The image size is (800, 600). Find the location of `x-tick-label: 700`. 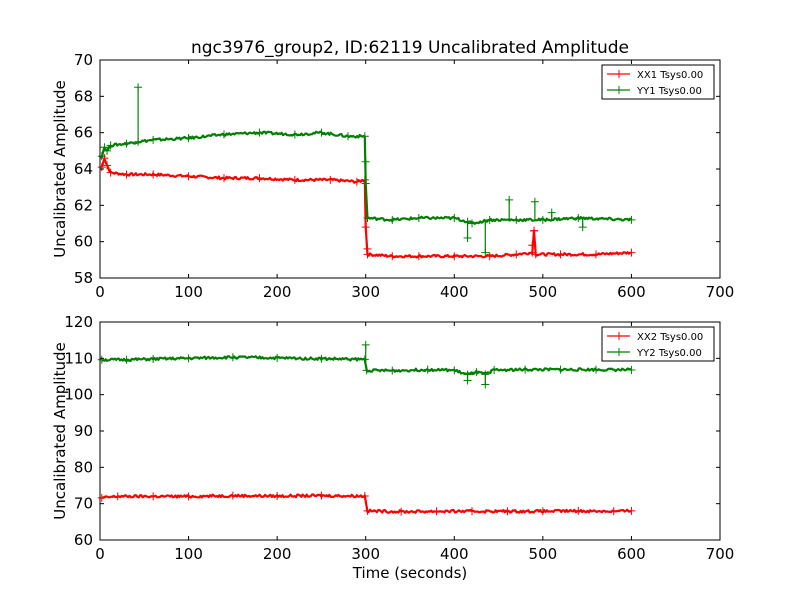

x-tick-label: 700 is located at coordinates (720, 554).